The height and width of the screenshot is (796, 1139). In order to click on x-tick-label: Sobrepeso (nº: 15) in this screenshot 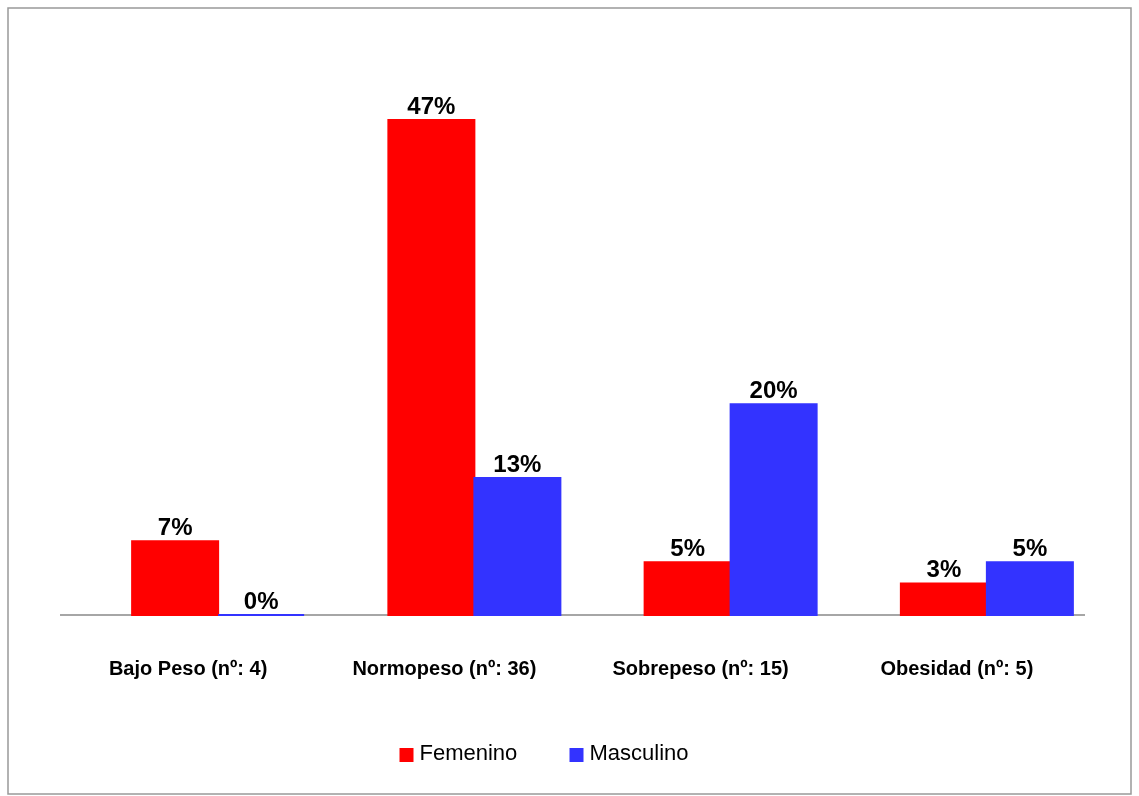, I will do `click(700, 668)`.